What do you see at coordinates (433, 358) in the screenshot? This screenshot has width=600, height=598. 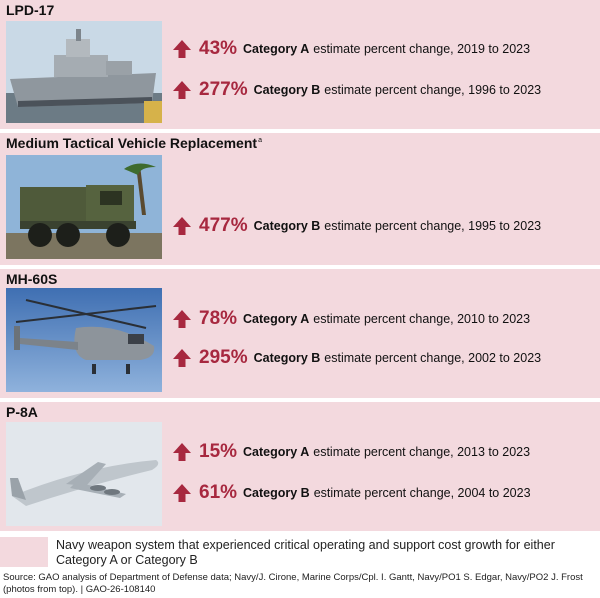 I see `stat-description: estimate percent change, 2002 to 2023` at bounding box center [433, 358].